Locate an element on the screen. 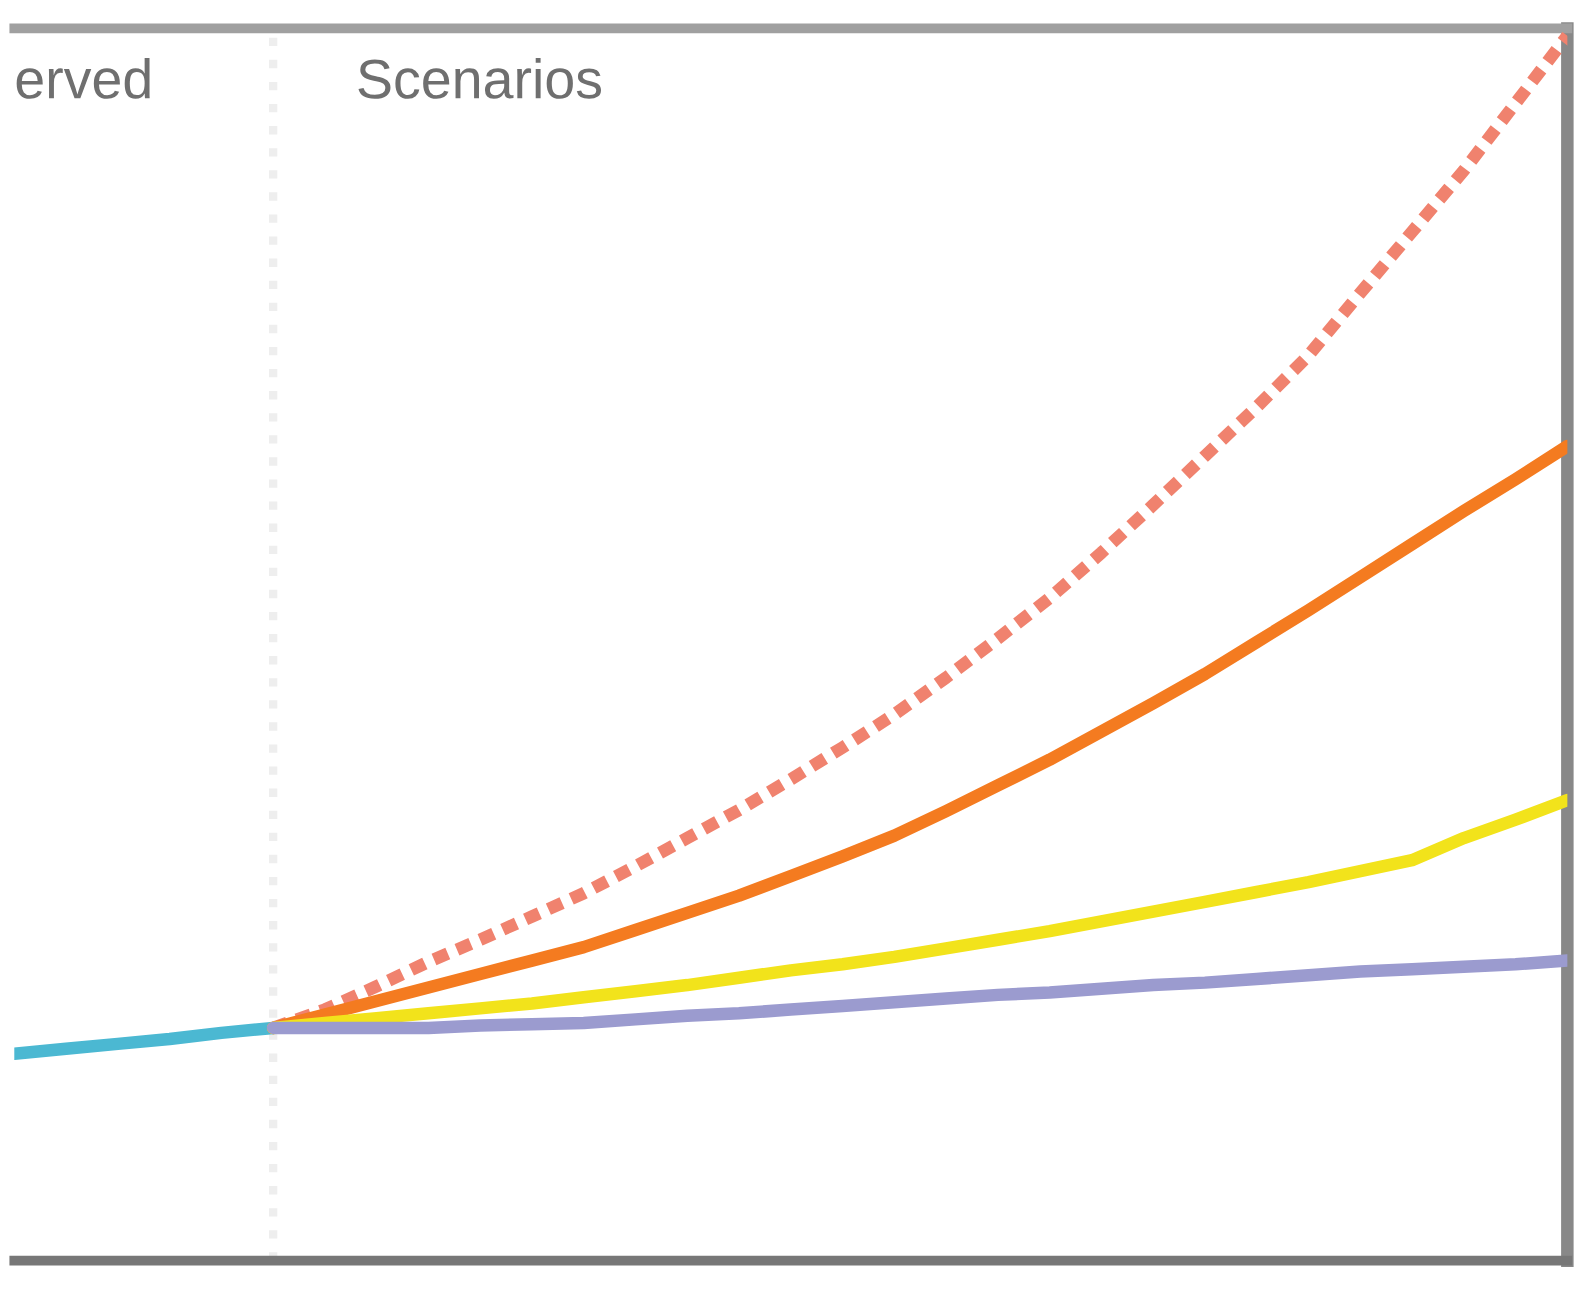 Image resolution: width=1588 pixels, height=1293 pixels. annotation: Scenarios is located at coordinates (479, 78).